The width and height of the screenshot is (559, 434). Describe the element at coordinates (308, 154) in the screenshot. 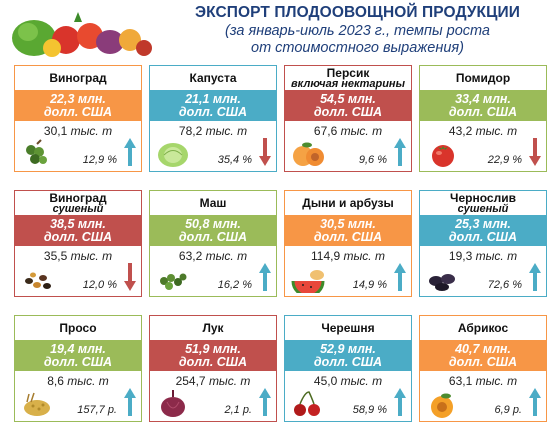

I see `peach-icon` at that location.